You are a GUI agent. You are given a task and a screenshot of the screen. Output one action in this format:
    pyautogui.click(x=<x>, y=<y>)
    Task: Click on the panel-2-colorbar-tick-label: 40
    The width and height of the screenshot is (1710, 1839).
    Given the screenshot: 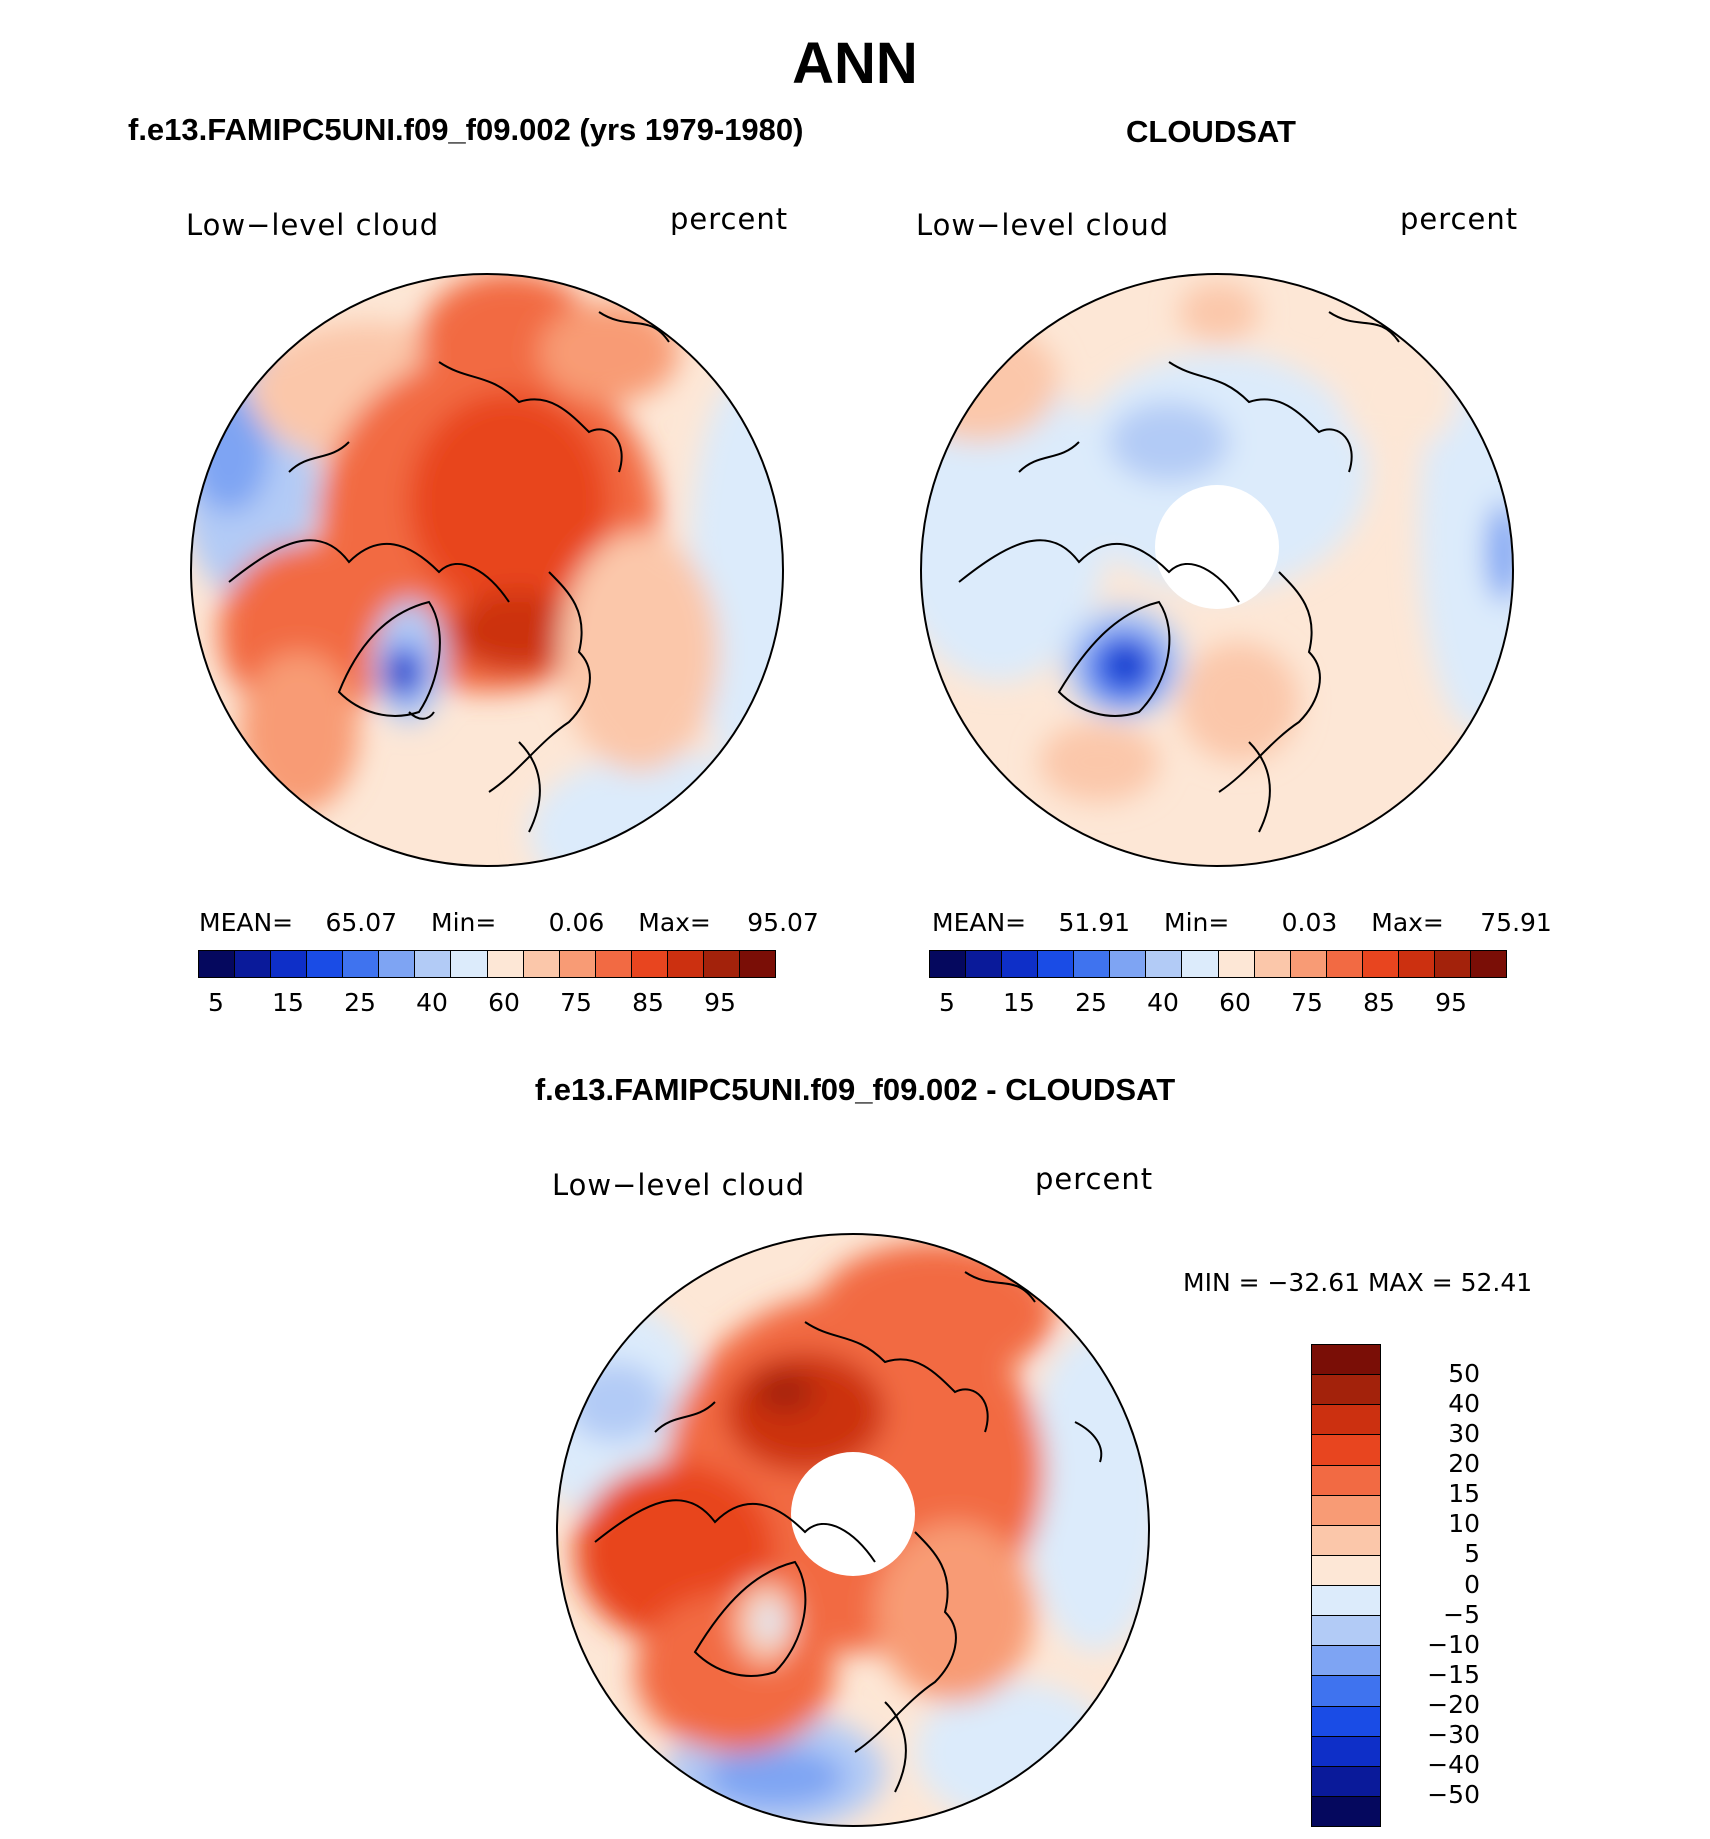 What is the action you would take?
    pyautogui.click(x=1163, y=1002)
    